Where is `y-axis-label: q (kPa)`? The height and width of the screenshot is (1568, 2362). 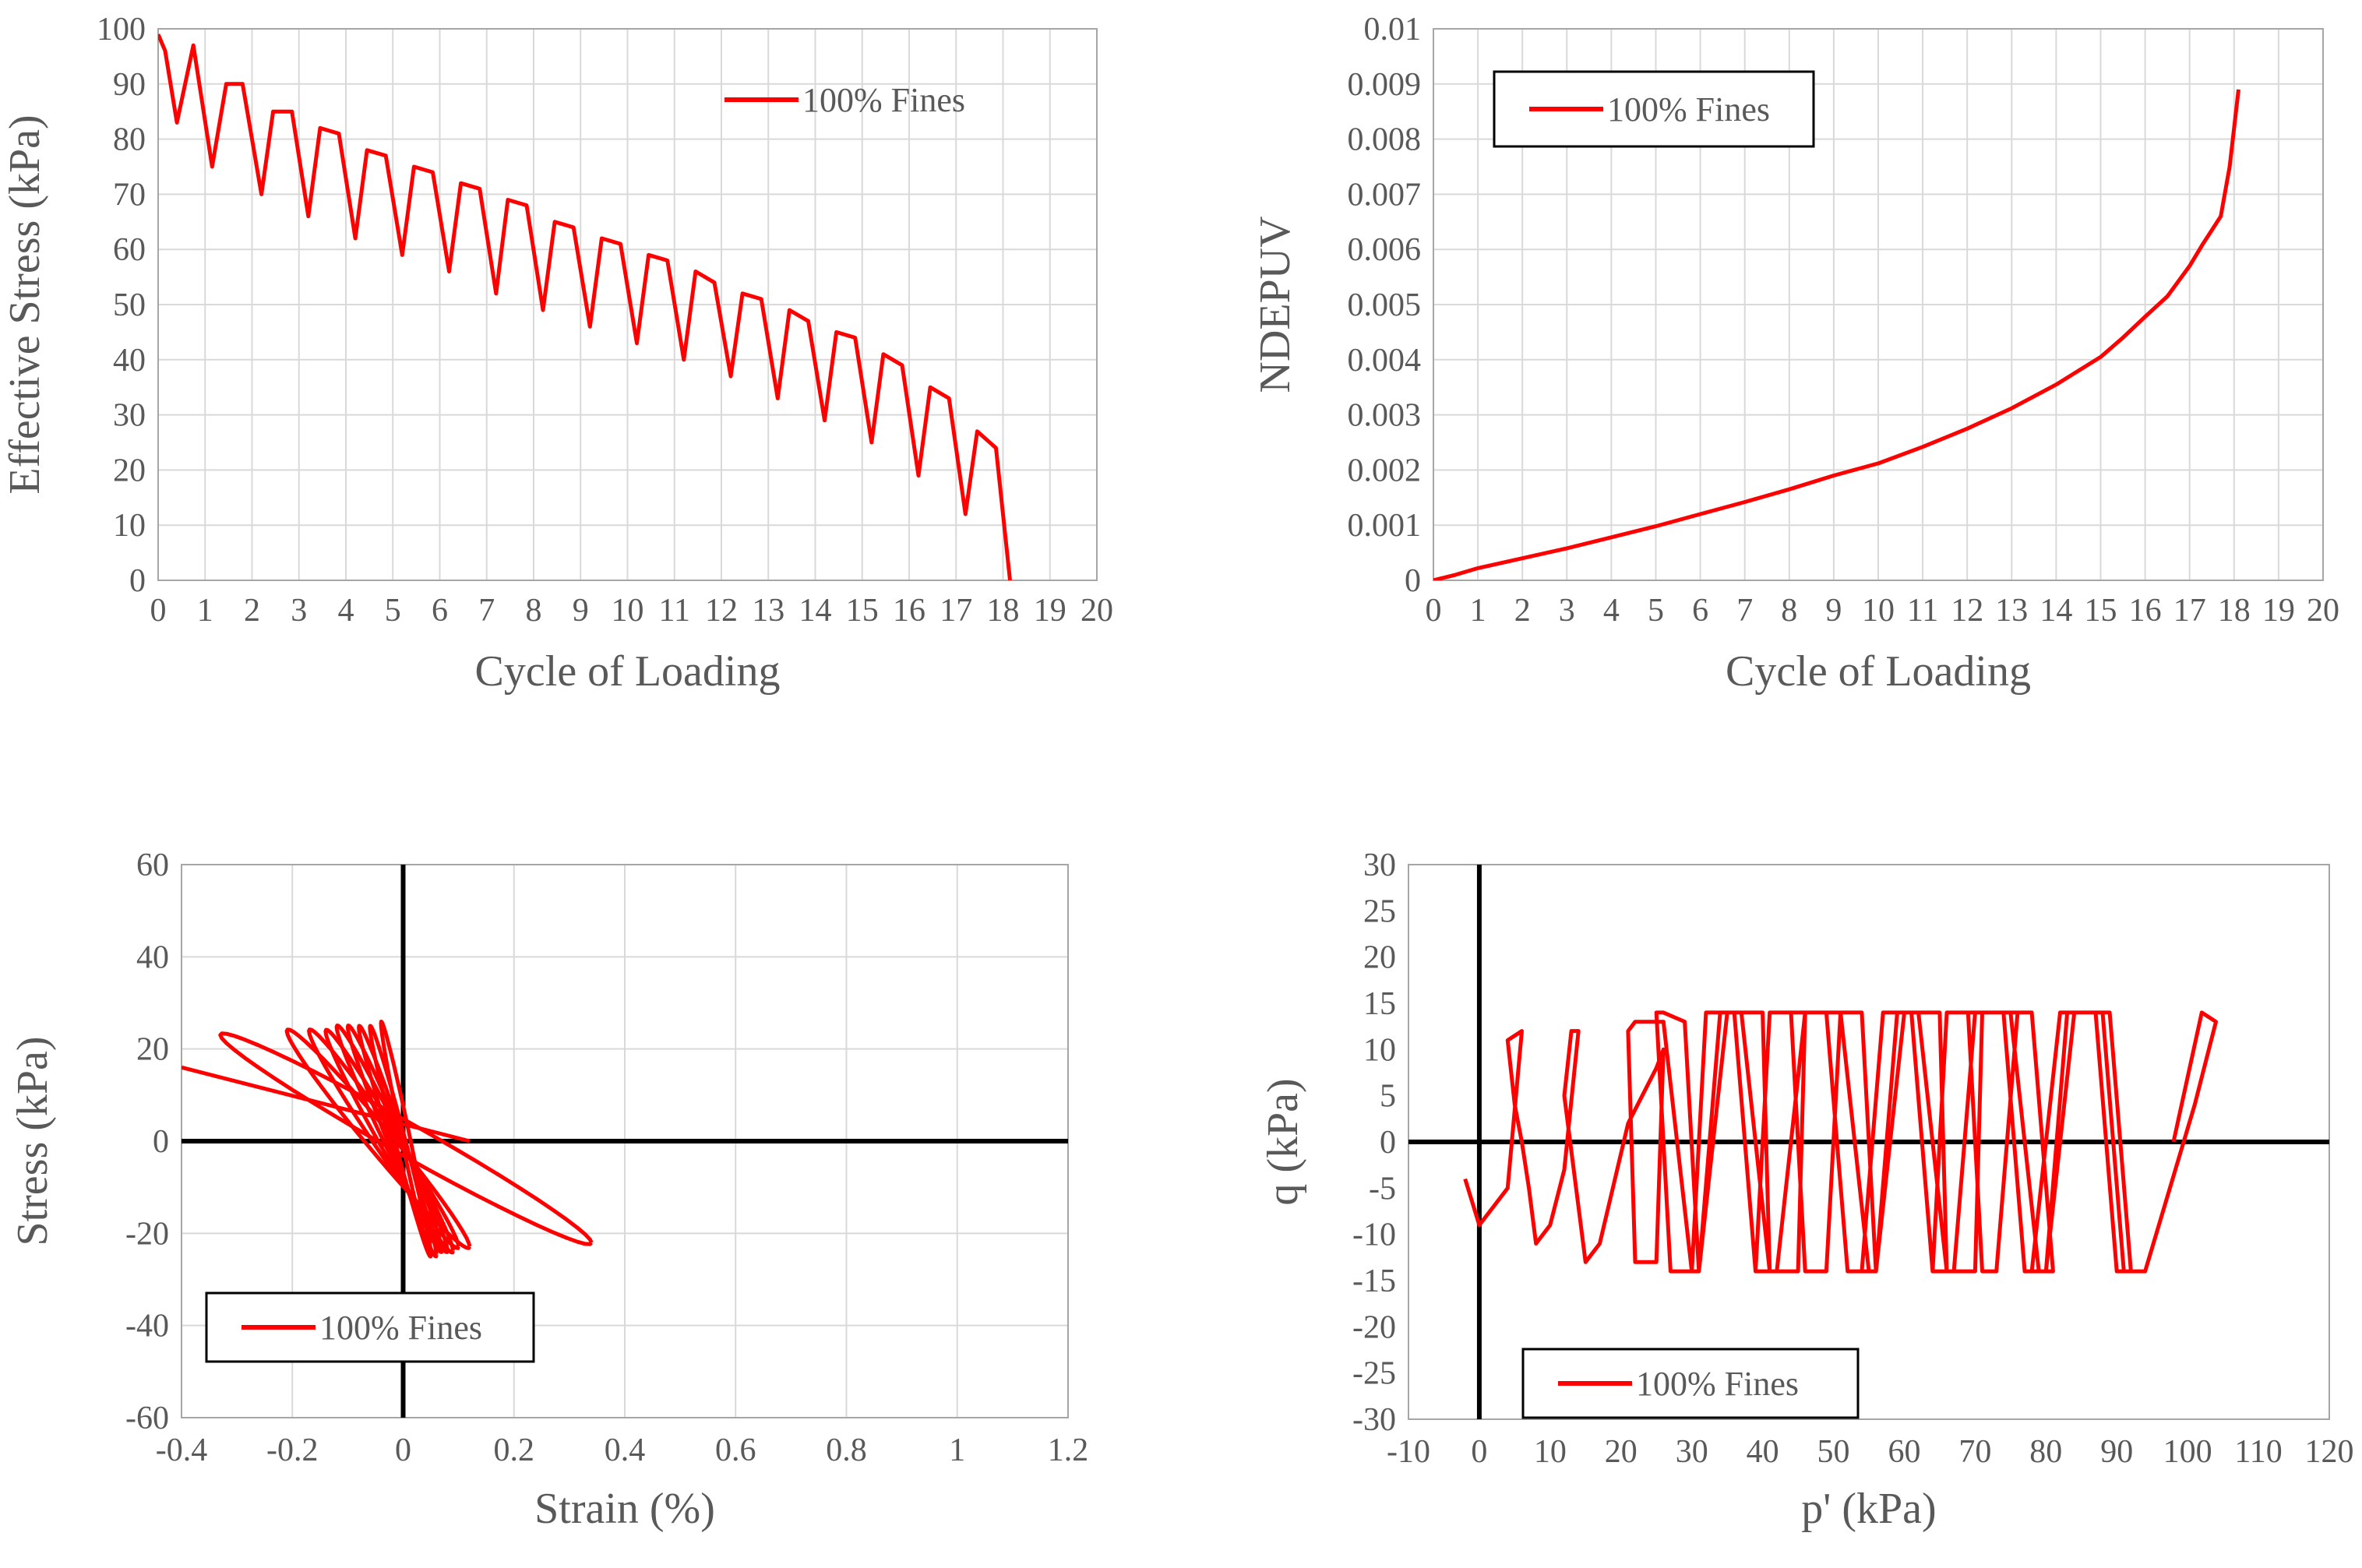
y-axis-label: q (kPa) is located at coordinates (1283, 1142).